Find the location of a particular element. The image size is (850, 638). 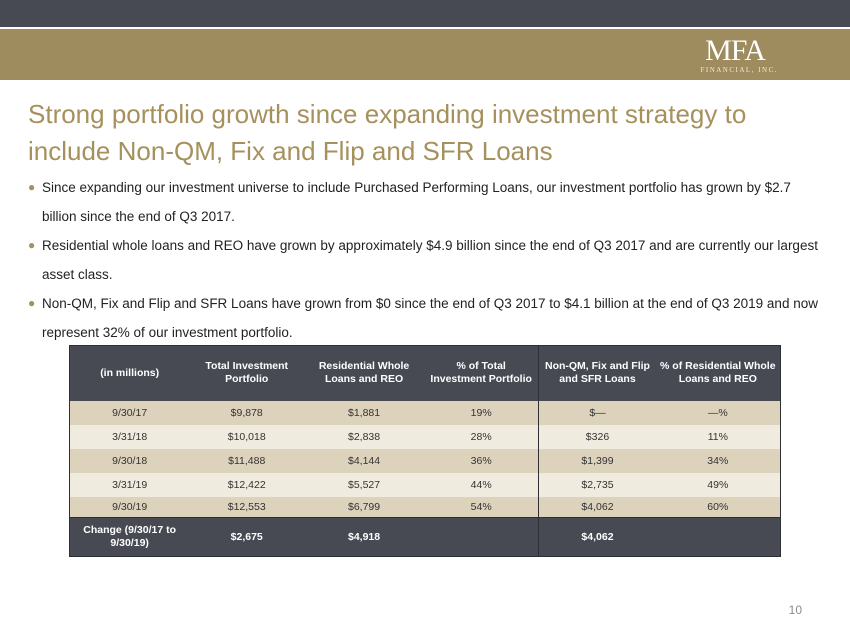

table-row: 3/31/18 $10,018 $2,838 28% $326 11% is located at coordinates (425, 436).